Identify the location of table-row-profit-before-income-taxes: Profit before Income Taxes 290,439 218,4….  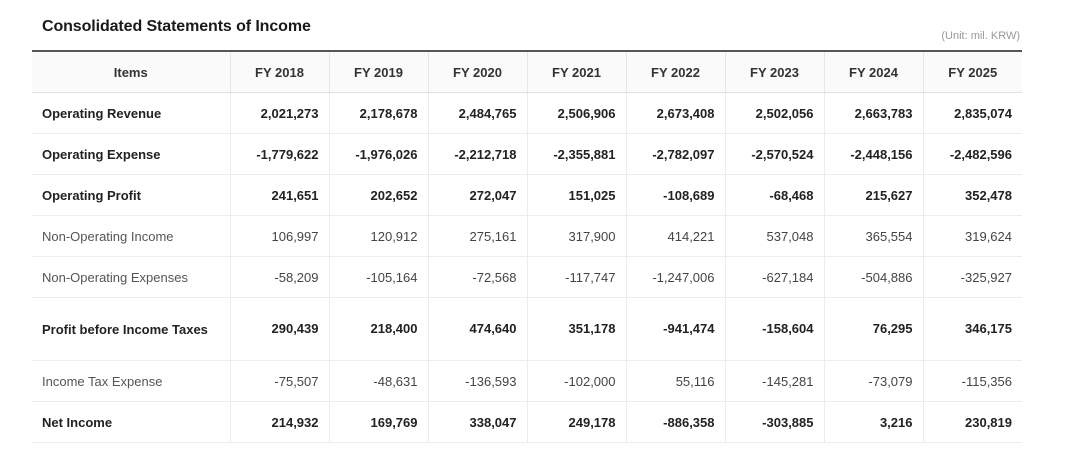
(527, 329).